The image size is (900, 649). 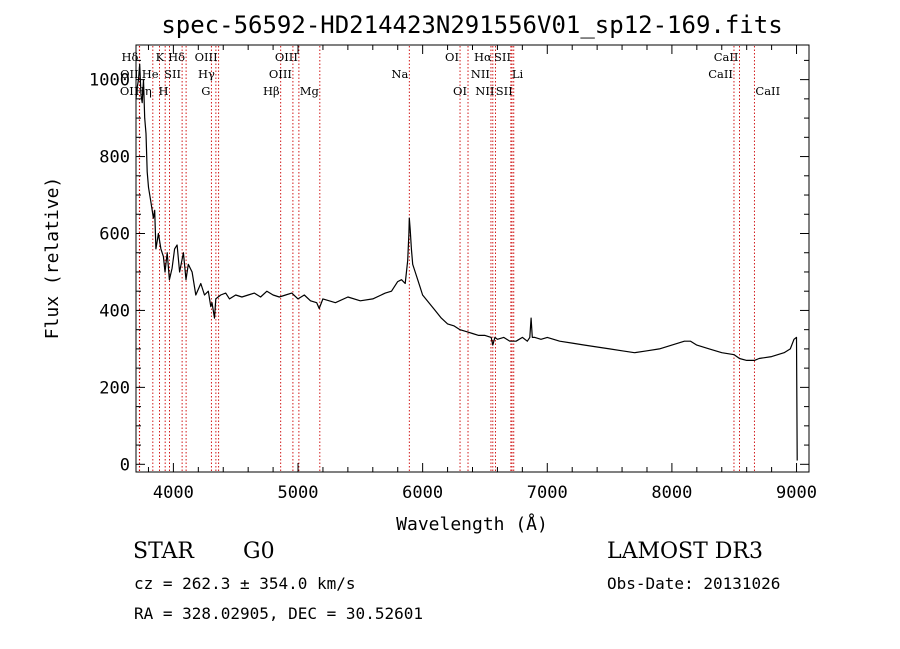 I want to click on y-tick-label: 600, so click(x=114, y=234).